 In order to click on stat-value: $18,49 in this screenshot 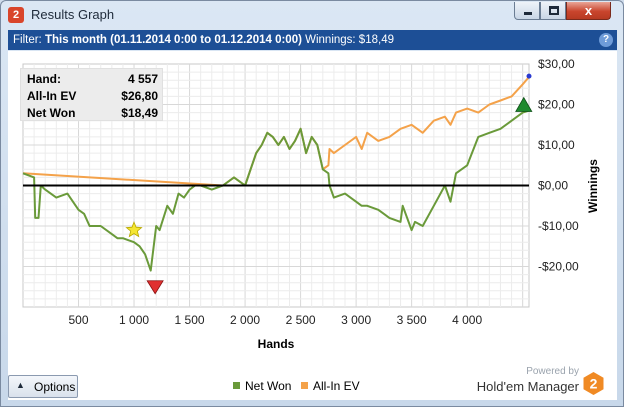, I will do `click(139, 113)`.